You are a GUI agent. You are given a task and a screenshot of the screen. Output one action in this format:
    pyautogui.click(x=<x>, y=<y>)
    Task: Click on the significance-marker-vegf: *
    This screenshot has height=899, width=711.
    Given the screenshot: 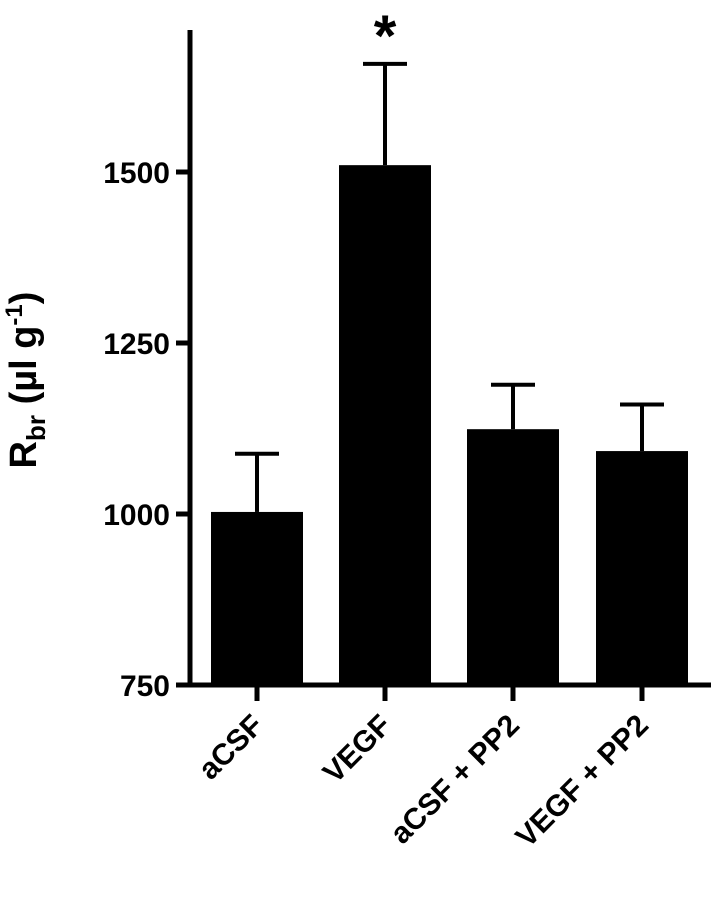 What is the action you would take?
    pyautogui.click(x=385, y=36)
    